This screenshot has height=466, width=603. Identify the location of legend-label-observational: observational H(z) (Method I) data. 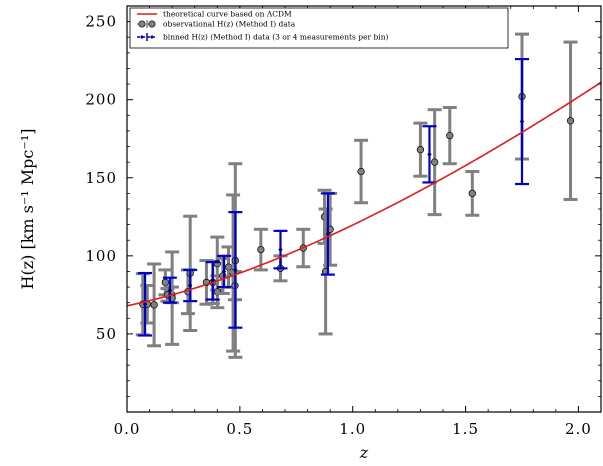
(229, 24).